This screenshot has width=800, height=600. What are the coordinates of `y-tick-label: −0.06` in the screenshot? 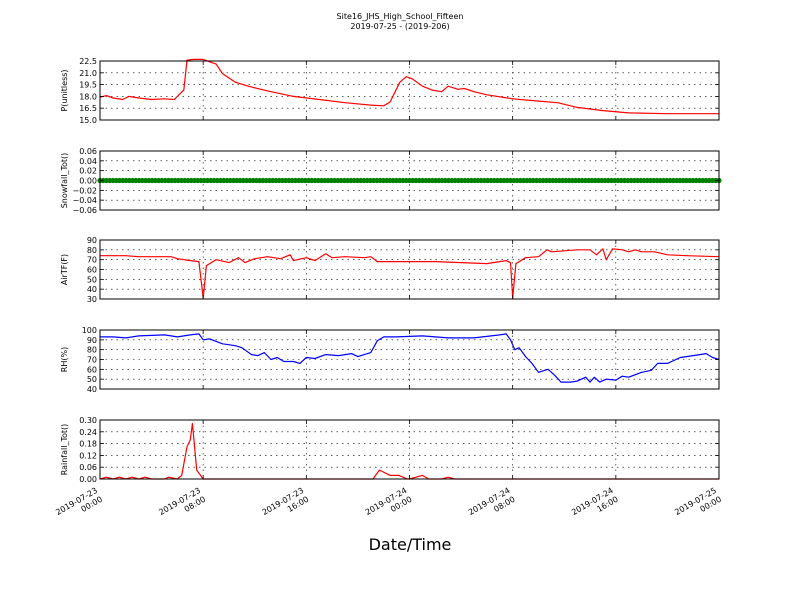 It's located at (84, 210).